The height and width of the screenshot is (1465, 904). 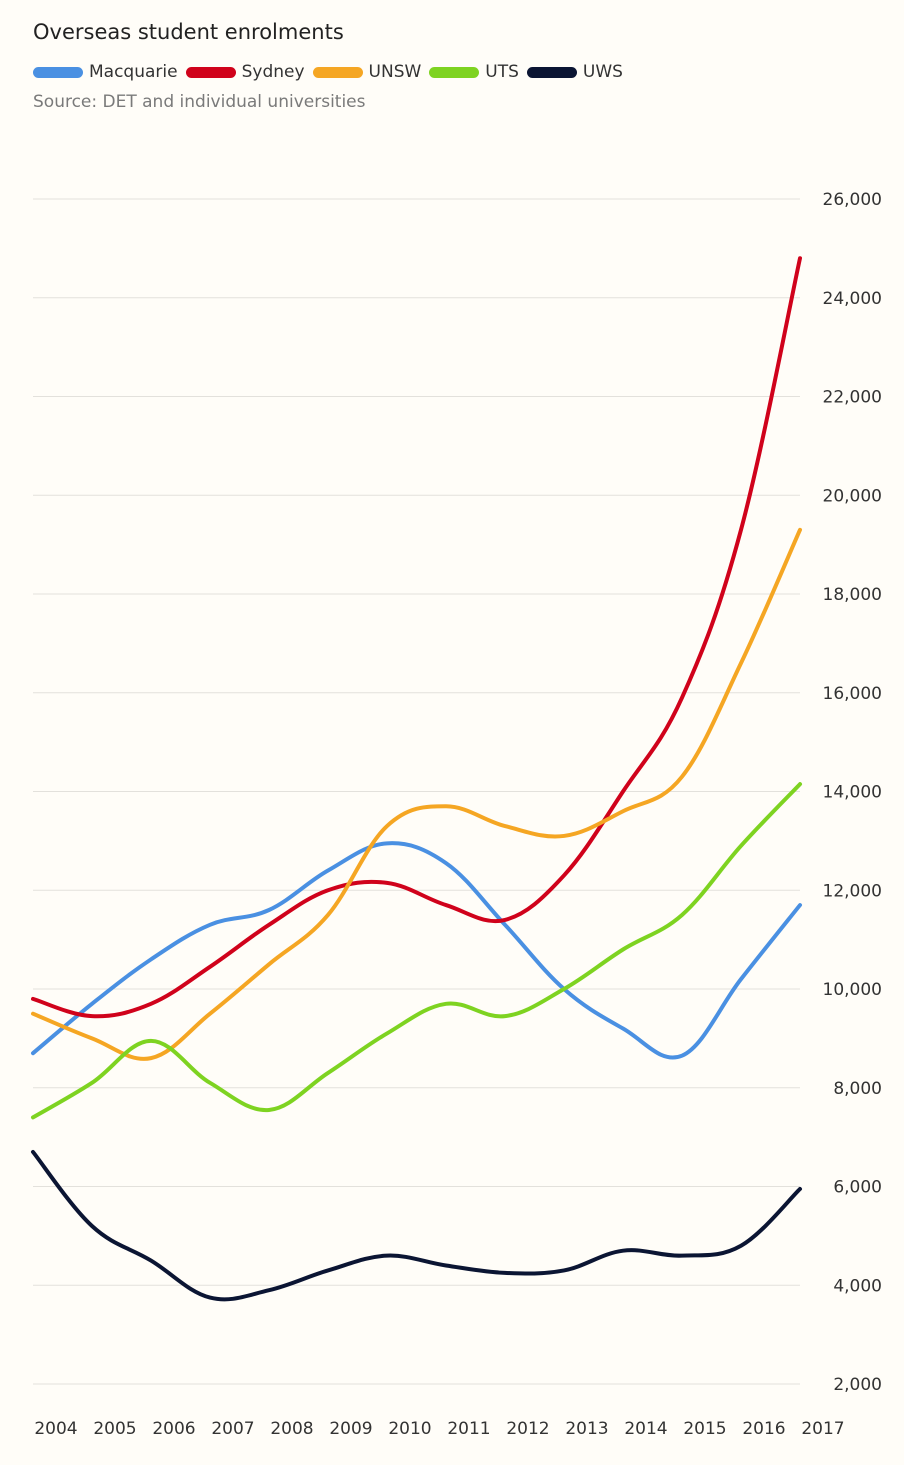 What do you see at coordinates (852, 398) in the screenshot?
I see `y-tick-label: 22,000` at bounding box center [852, 398].